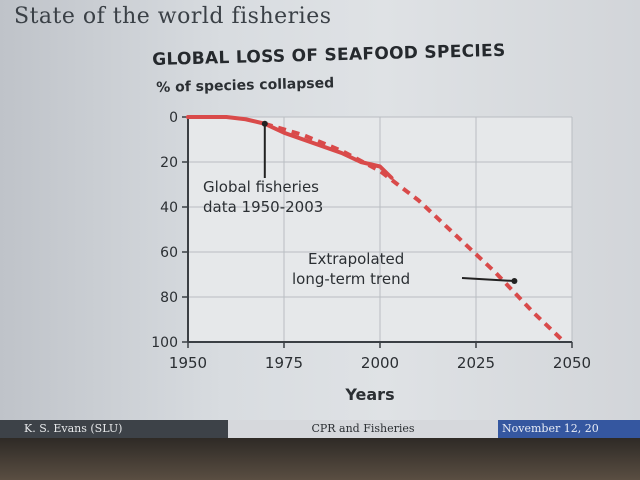 This screenshot has height=480, width=640. What do you see at coordinates (569, 429) in the screenshot?
I see `footer-date: November 12, 20` at bounding box center [569, 429].